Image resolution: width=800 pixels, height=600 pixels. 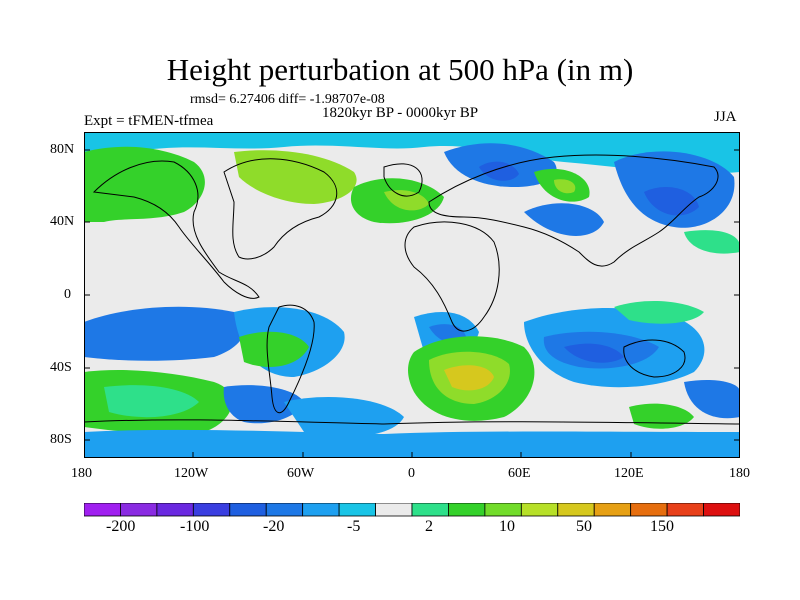 What do you see at coordinates (121, 526) in the screenshot?
I see `colorbar-label: -200` at bounding box center [121, 526].